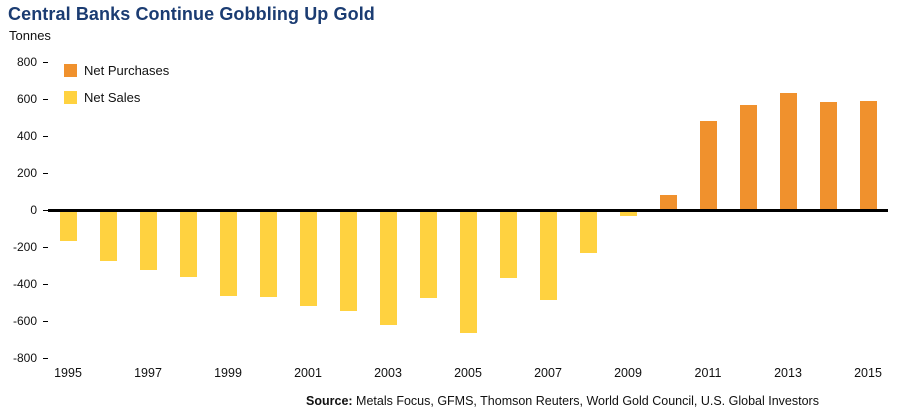  I want to click on bar-2011, so click(708, 165).